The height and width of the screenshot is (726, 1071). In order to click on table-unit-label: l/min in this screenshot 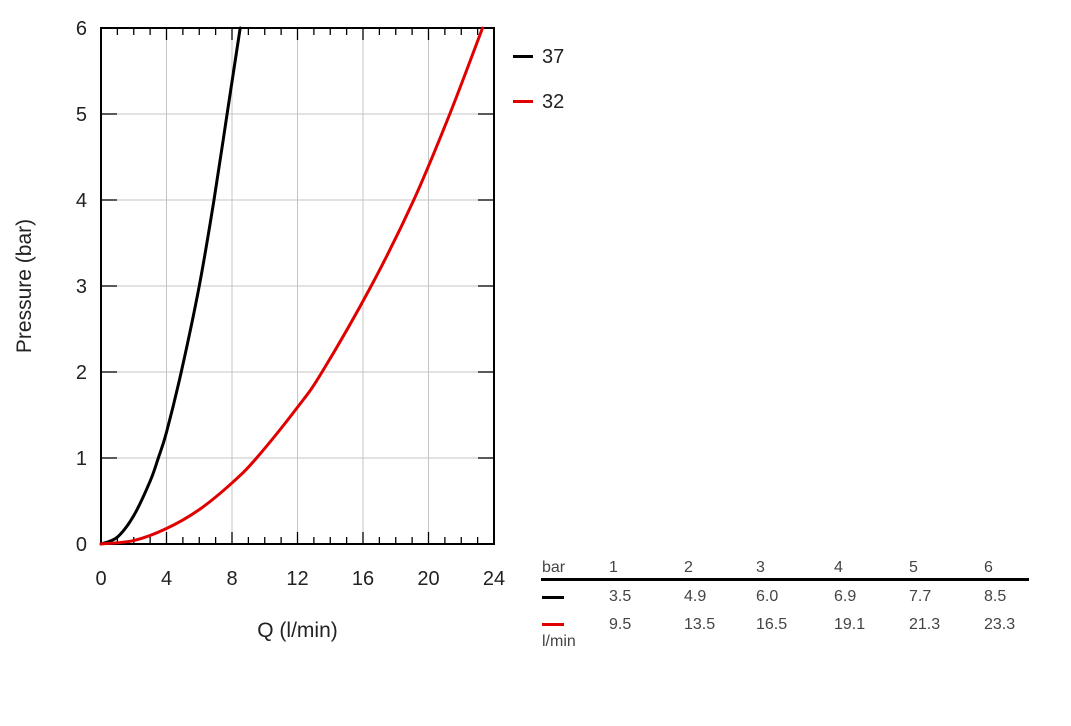, I will do `click(559, 641)`.